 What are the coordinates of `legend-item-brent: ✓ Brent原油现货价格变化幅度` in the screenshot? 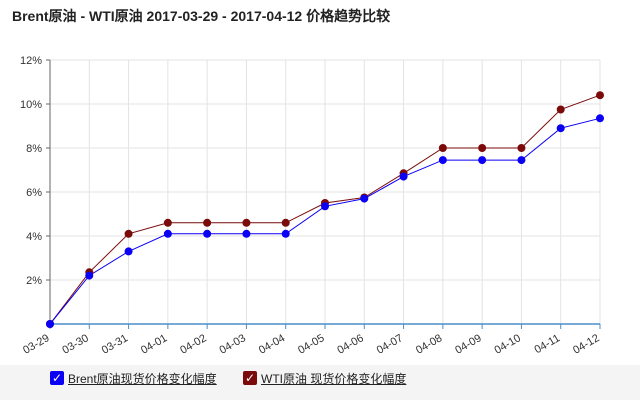 It's located at (133, 378).